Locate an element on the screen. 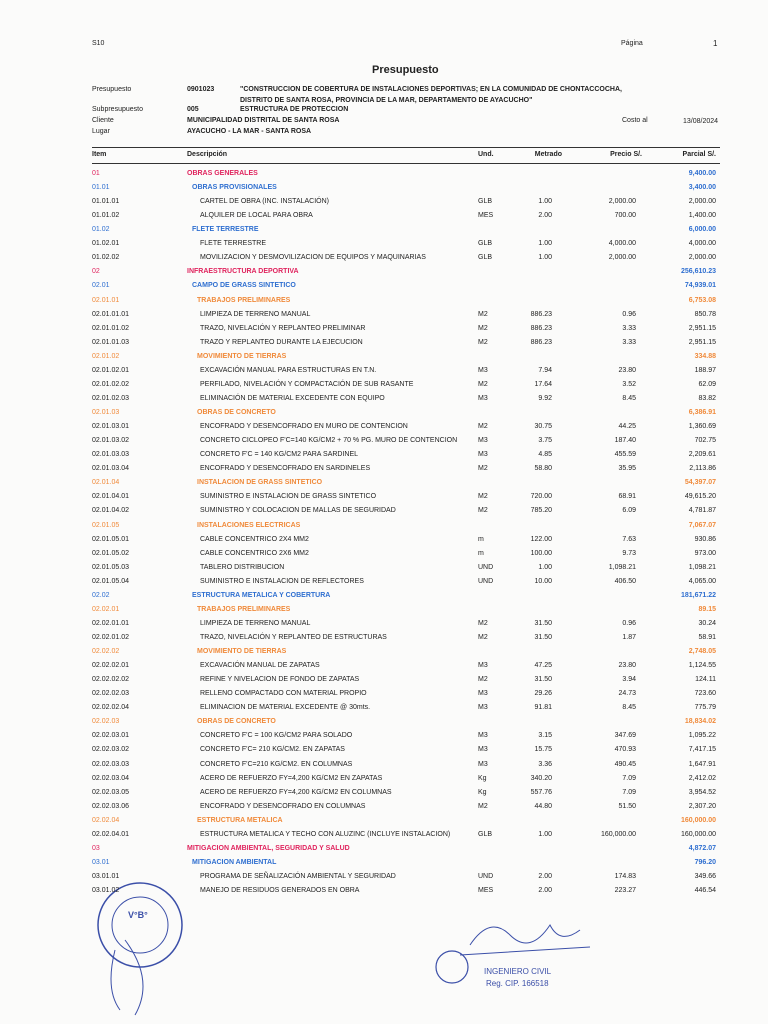  description: CAMPO DE GRASS SINTETICO is located at coordinates (244, 286).